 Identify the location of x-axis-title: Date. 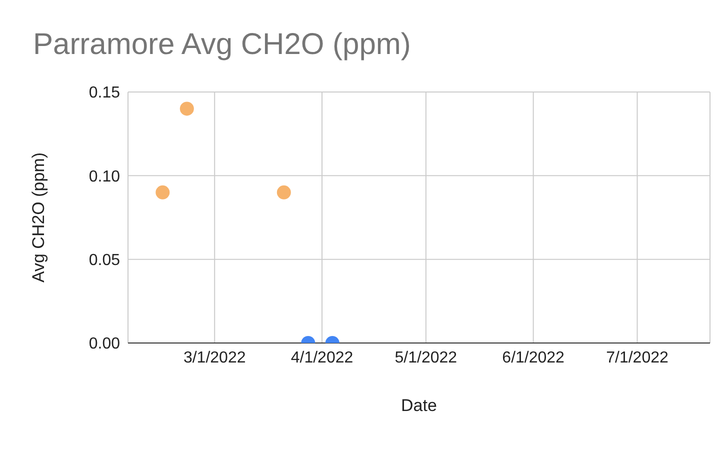
(419, 405).